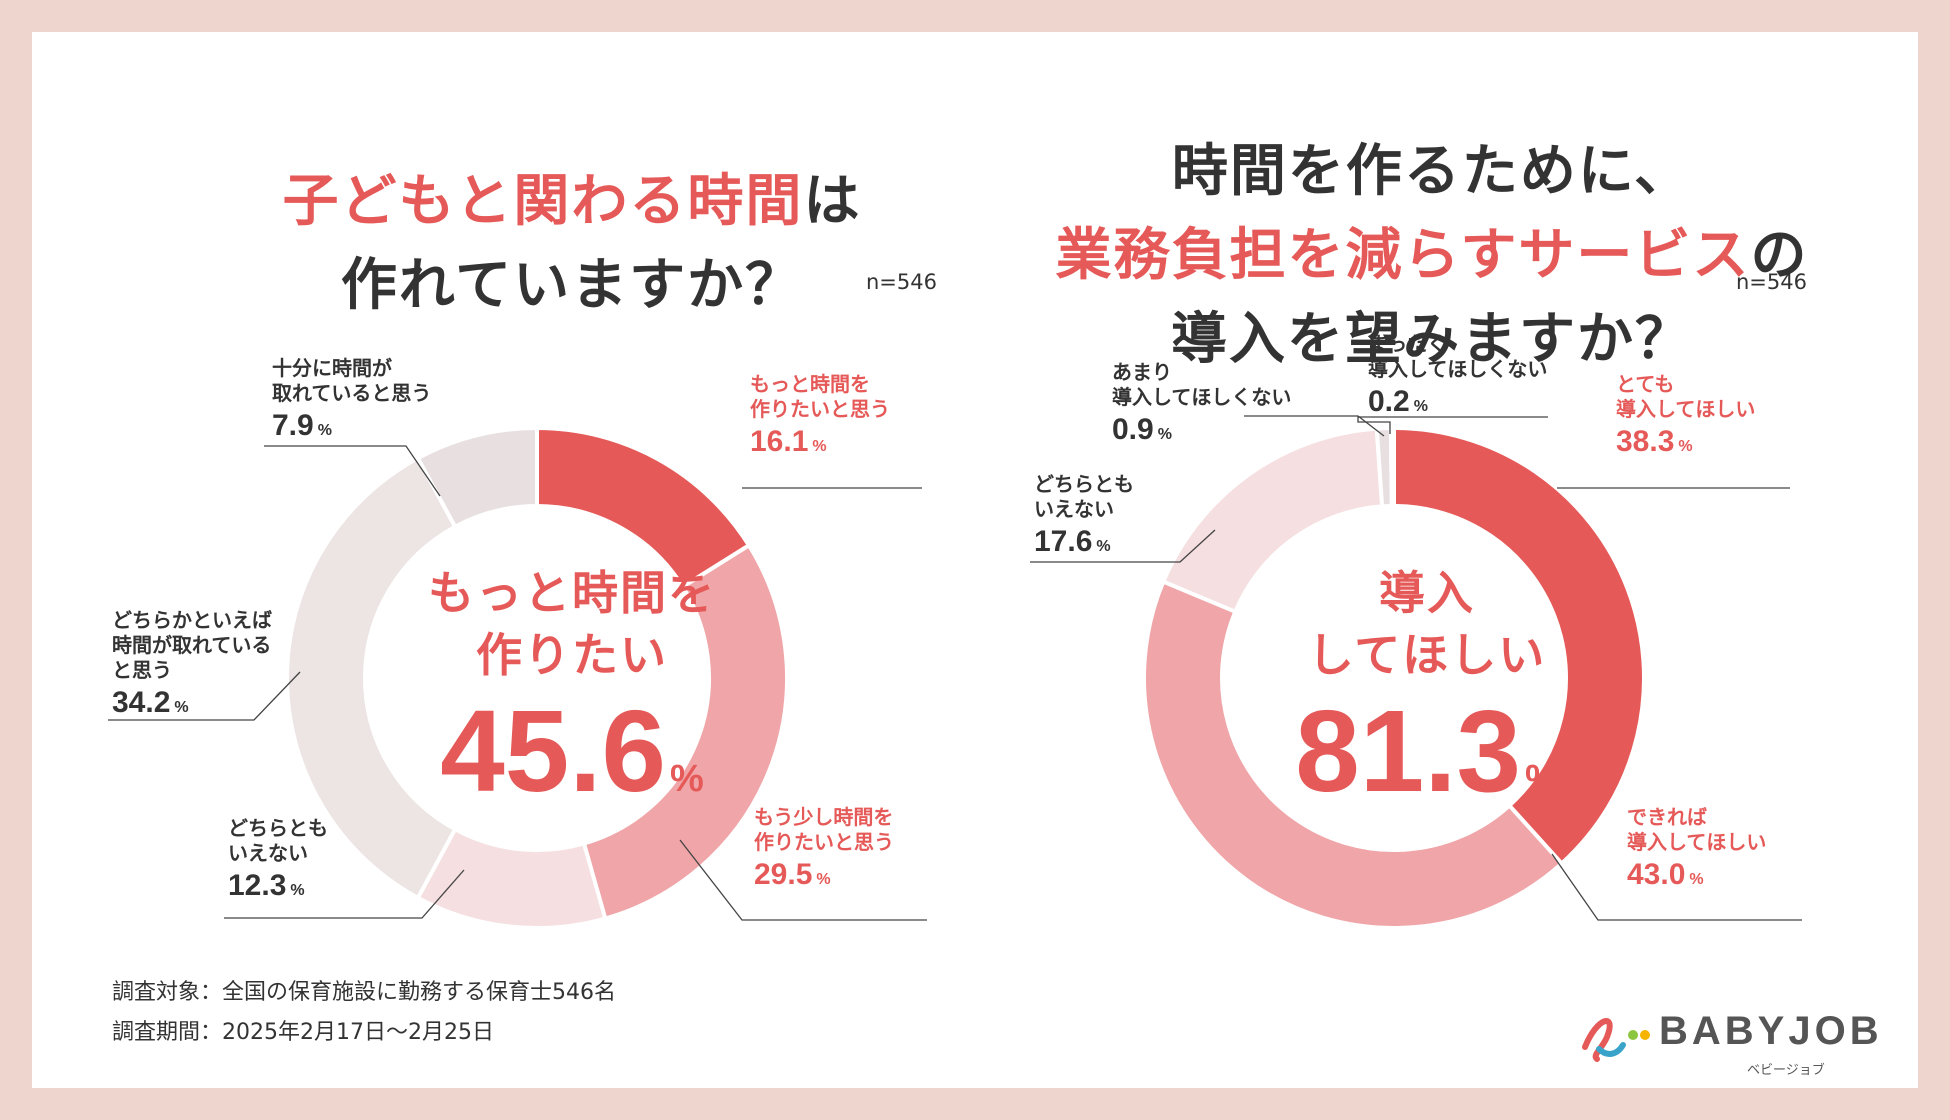 Image resolution: width=1950 pixels, height=1120 pixels. I want to click on label-left-more-time: もっと時間を 作りたいと思う 16.1%, so click(820, 415).